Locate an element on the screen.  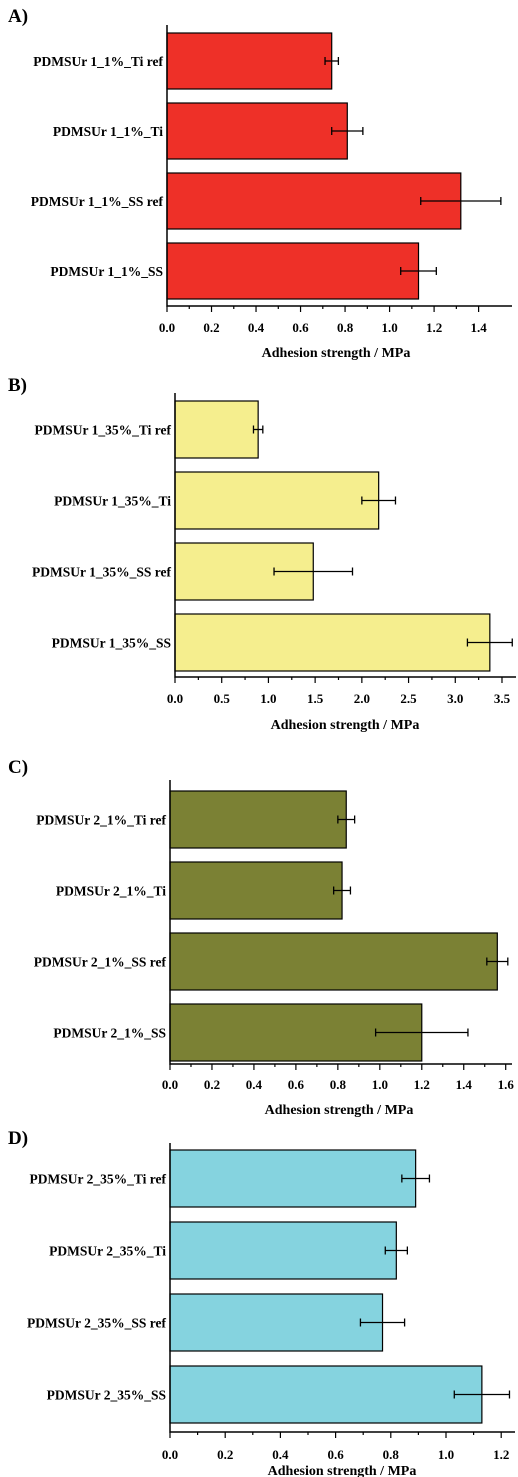
x-tick-label: 1.5 is located at coordinates (315, 698).